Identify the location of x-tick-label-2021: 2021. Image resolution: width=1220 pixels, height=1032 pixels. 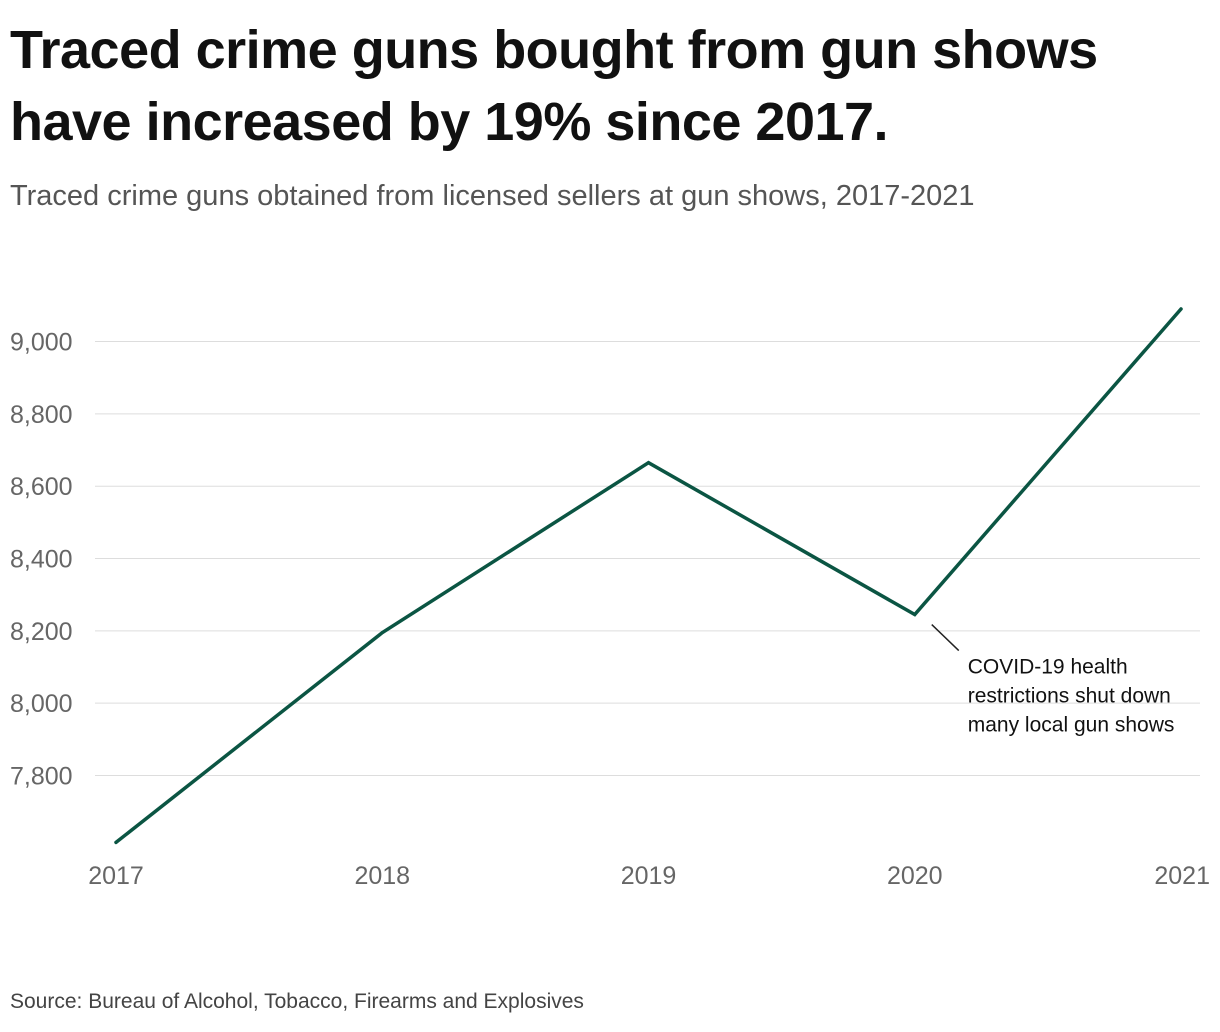
(1182, 876).